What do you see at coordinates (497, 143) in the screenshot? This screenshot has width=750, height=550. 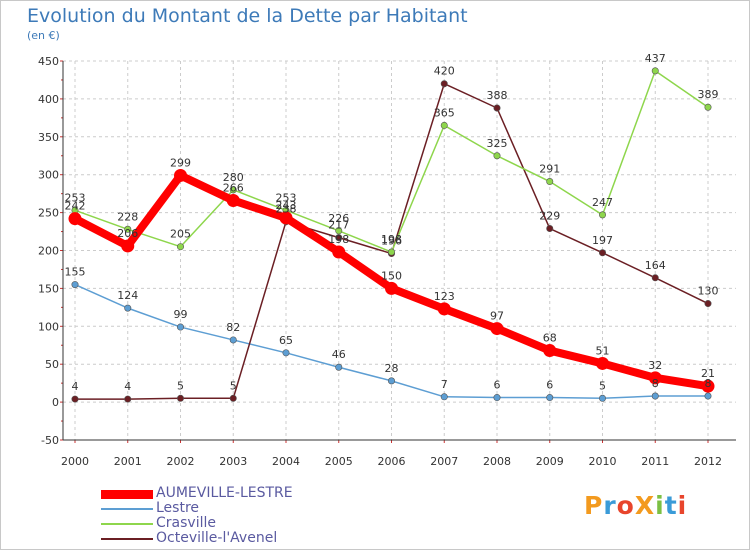 I see `data-label: 325` at bounding box center [497, 143].